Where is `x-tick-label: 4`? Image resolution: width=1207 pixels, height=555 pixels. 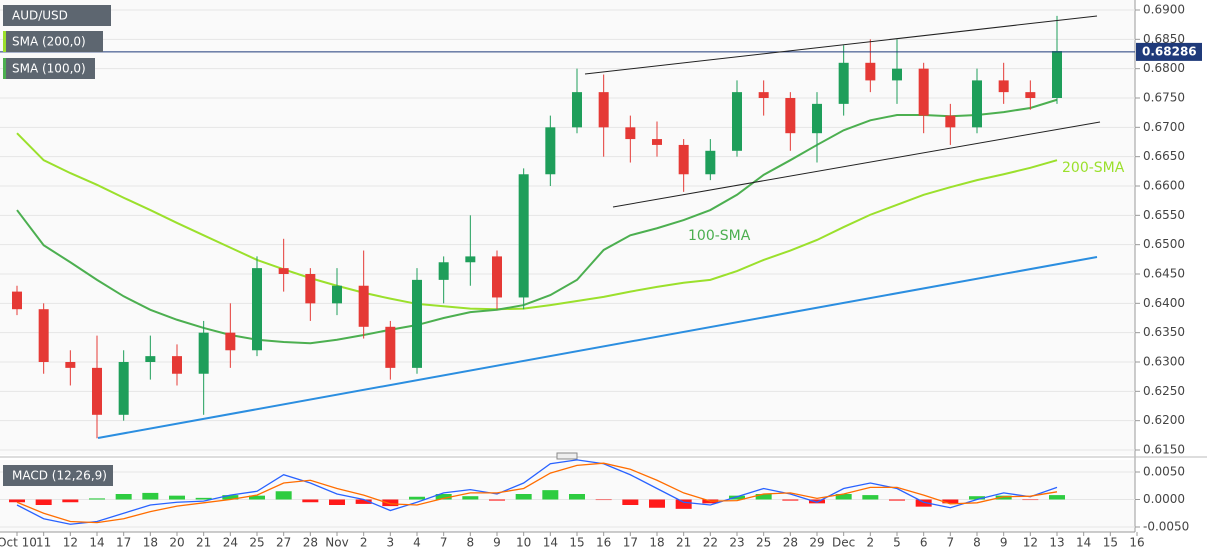
x-tick-label: 4 is located at coordinates (417, 543).